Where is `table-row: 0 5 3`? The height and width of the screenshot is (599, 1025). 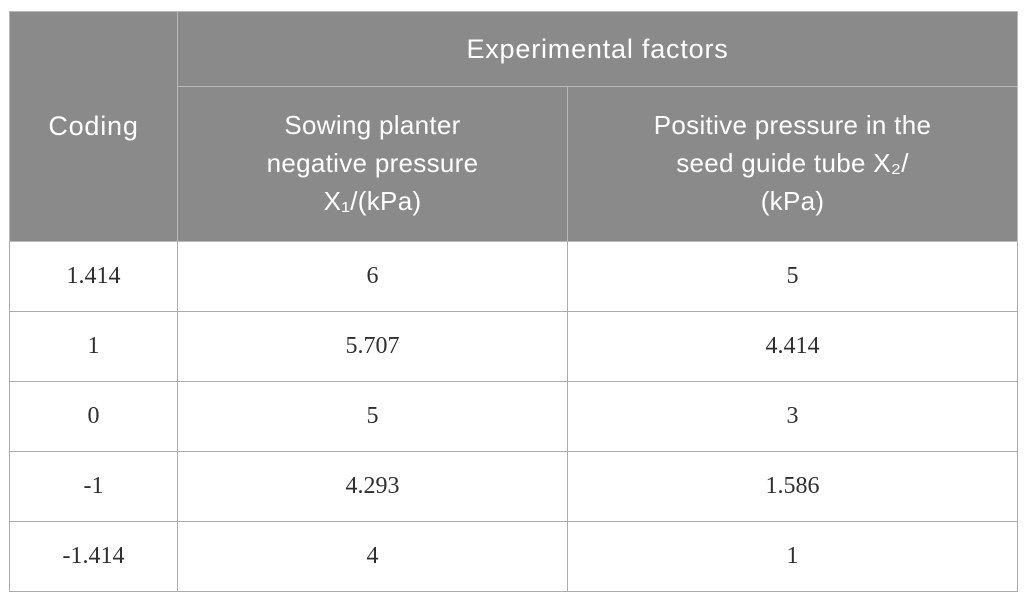 table-row: 0 5 3 is located at coordinates (514, 416).